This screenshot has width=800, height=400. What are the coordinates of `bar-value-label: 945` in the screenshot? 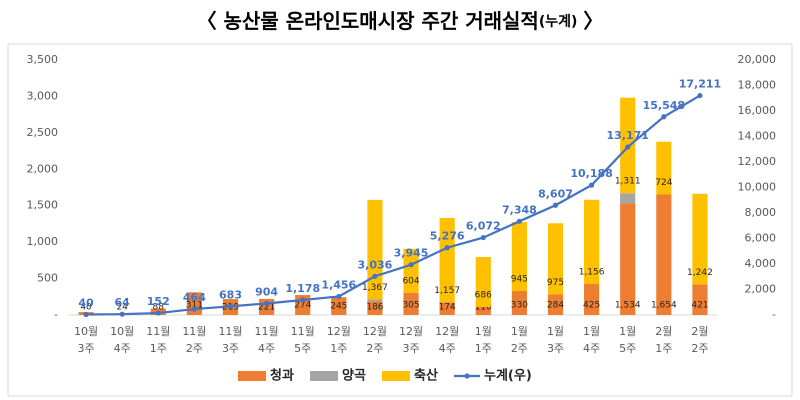 It's located at (519, 279).